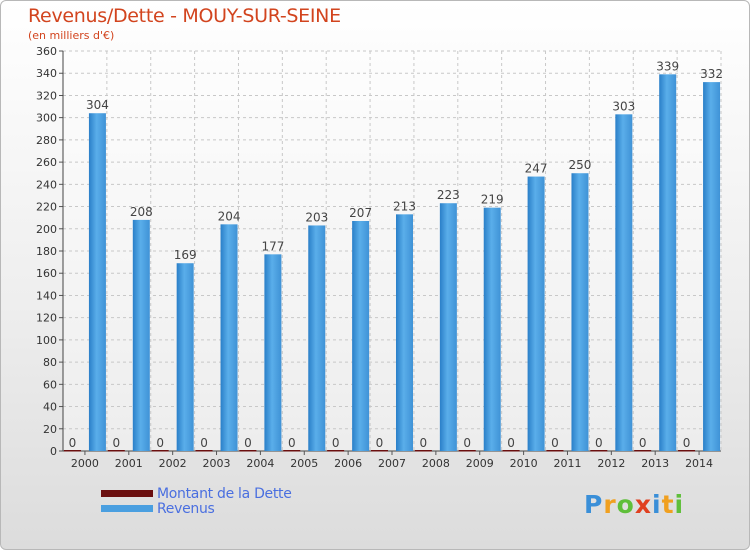 The image size is (750, 550). What do you see at coordinates (46, 318) in the screenshot?
I see `y-tick-label: 120` at bounding box center [46, 318].